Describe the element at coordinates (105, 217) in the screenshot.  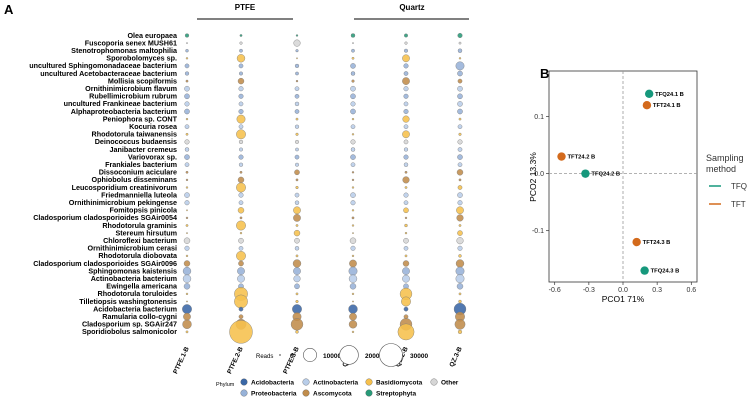
I see `taxon-label: Cladosporium cladosporioides SGAir0054` at that location.